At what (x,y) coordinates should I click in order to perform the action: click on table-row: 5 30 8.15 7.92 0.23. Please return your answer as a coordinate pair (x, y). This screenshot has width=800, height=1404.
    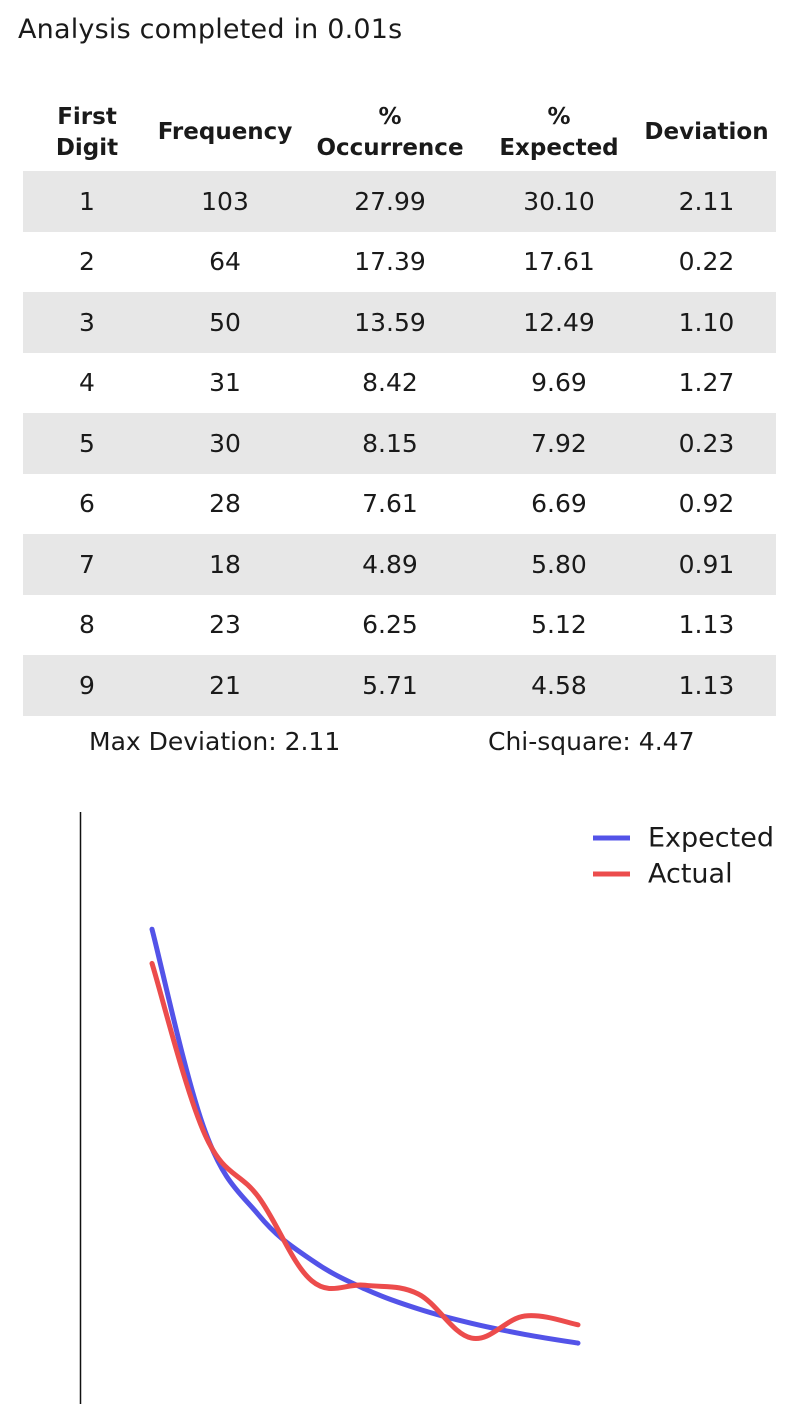
    Looking at the image, I should click on (399, 443).